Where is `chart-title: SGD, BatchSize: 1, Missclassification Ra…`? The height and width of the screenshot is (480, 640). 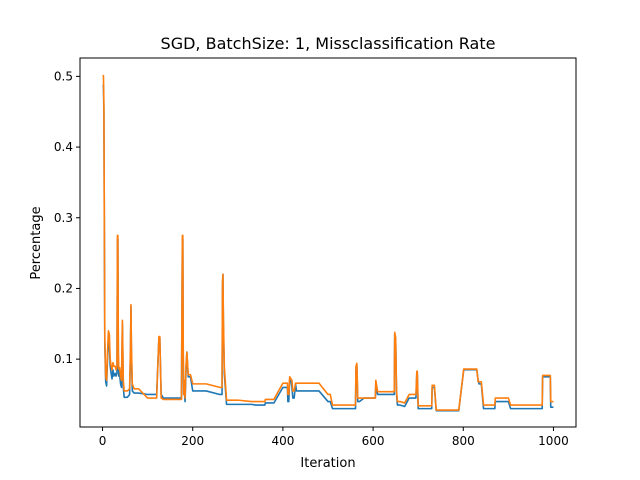
chart-title: SGD, BatchSize: 1, Missclassification Ra… is located at coordinates (328, 43).